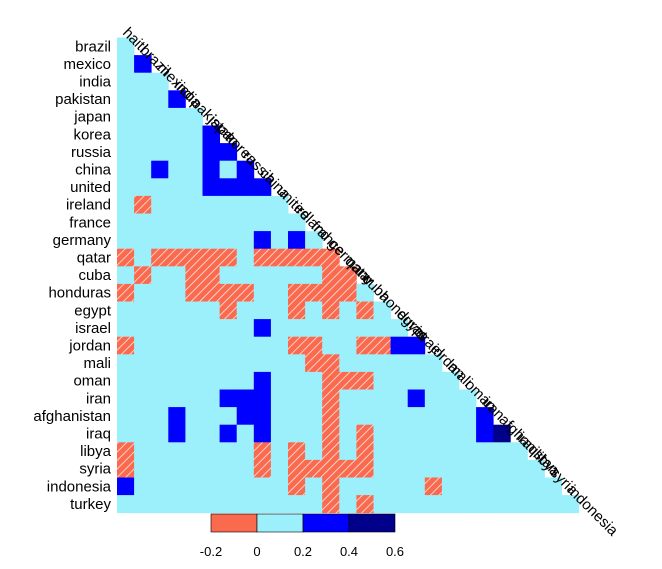 The height and width of the screenshot is (569, 662). What do you see at coordinates (365, 380) in the screenshot?
I see `cell-oman-cuba` at bounding box center [365, 380].